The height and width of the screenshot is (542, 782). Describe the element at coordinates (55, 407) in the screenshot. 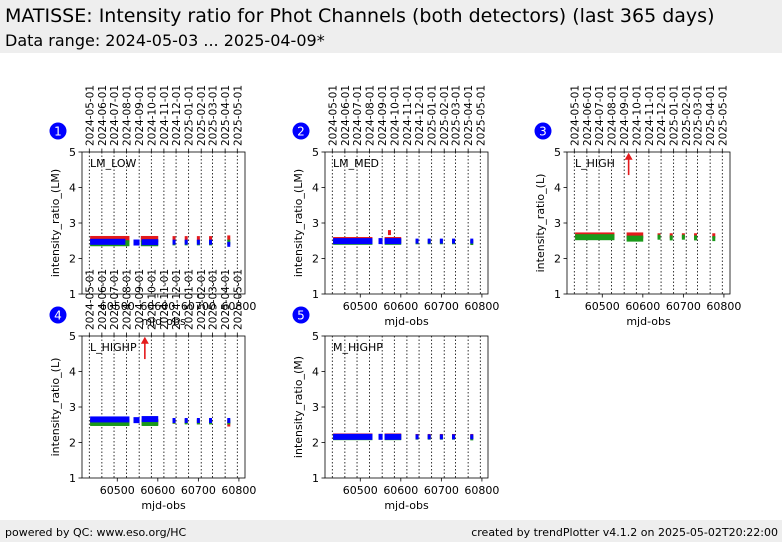

I see `y-axis-label: intensity_ratio_(L)` at that location.